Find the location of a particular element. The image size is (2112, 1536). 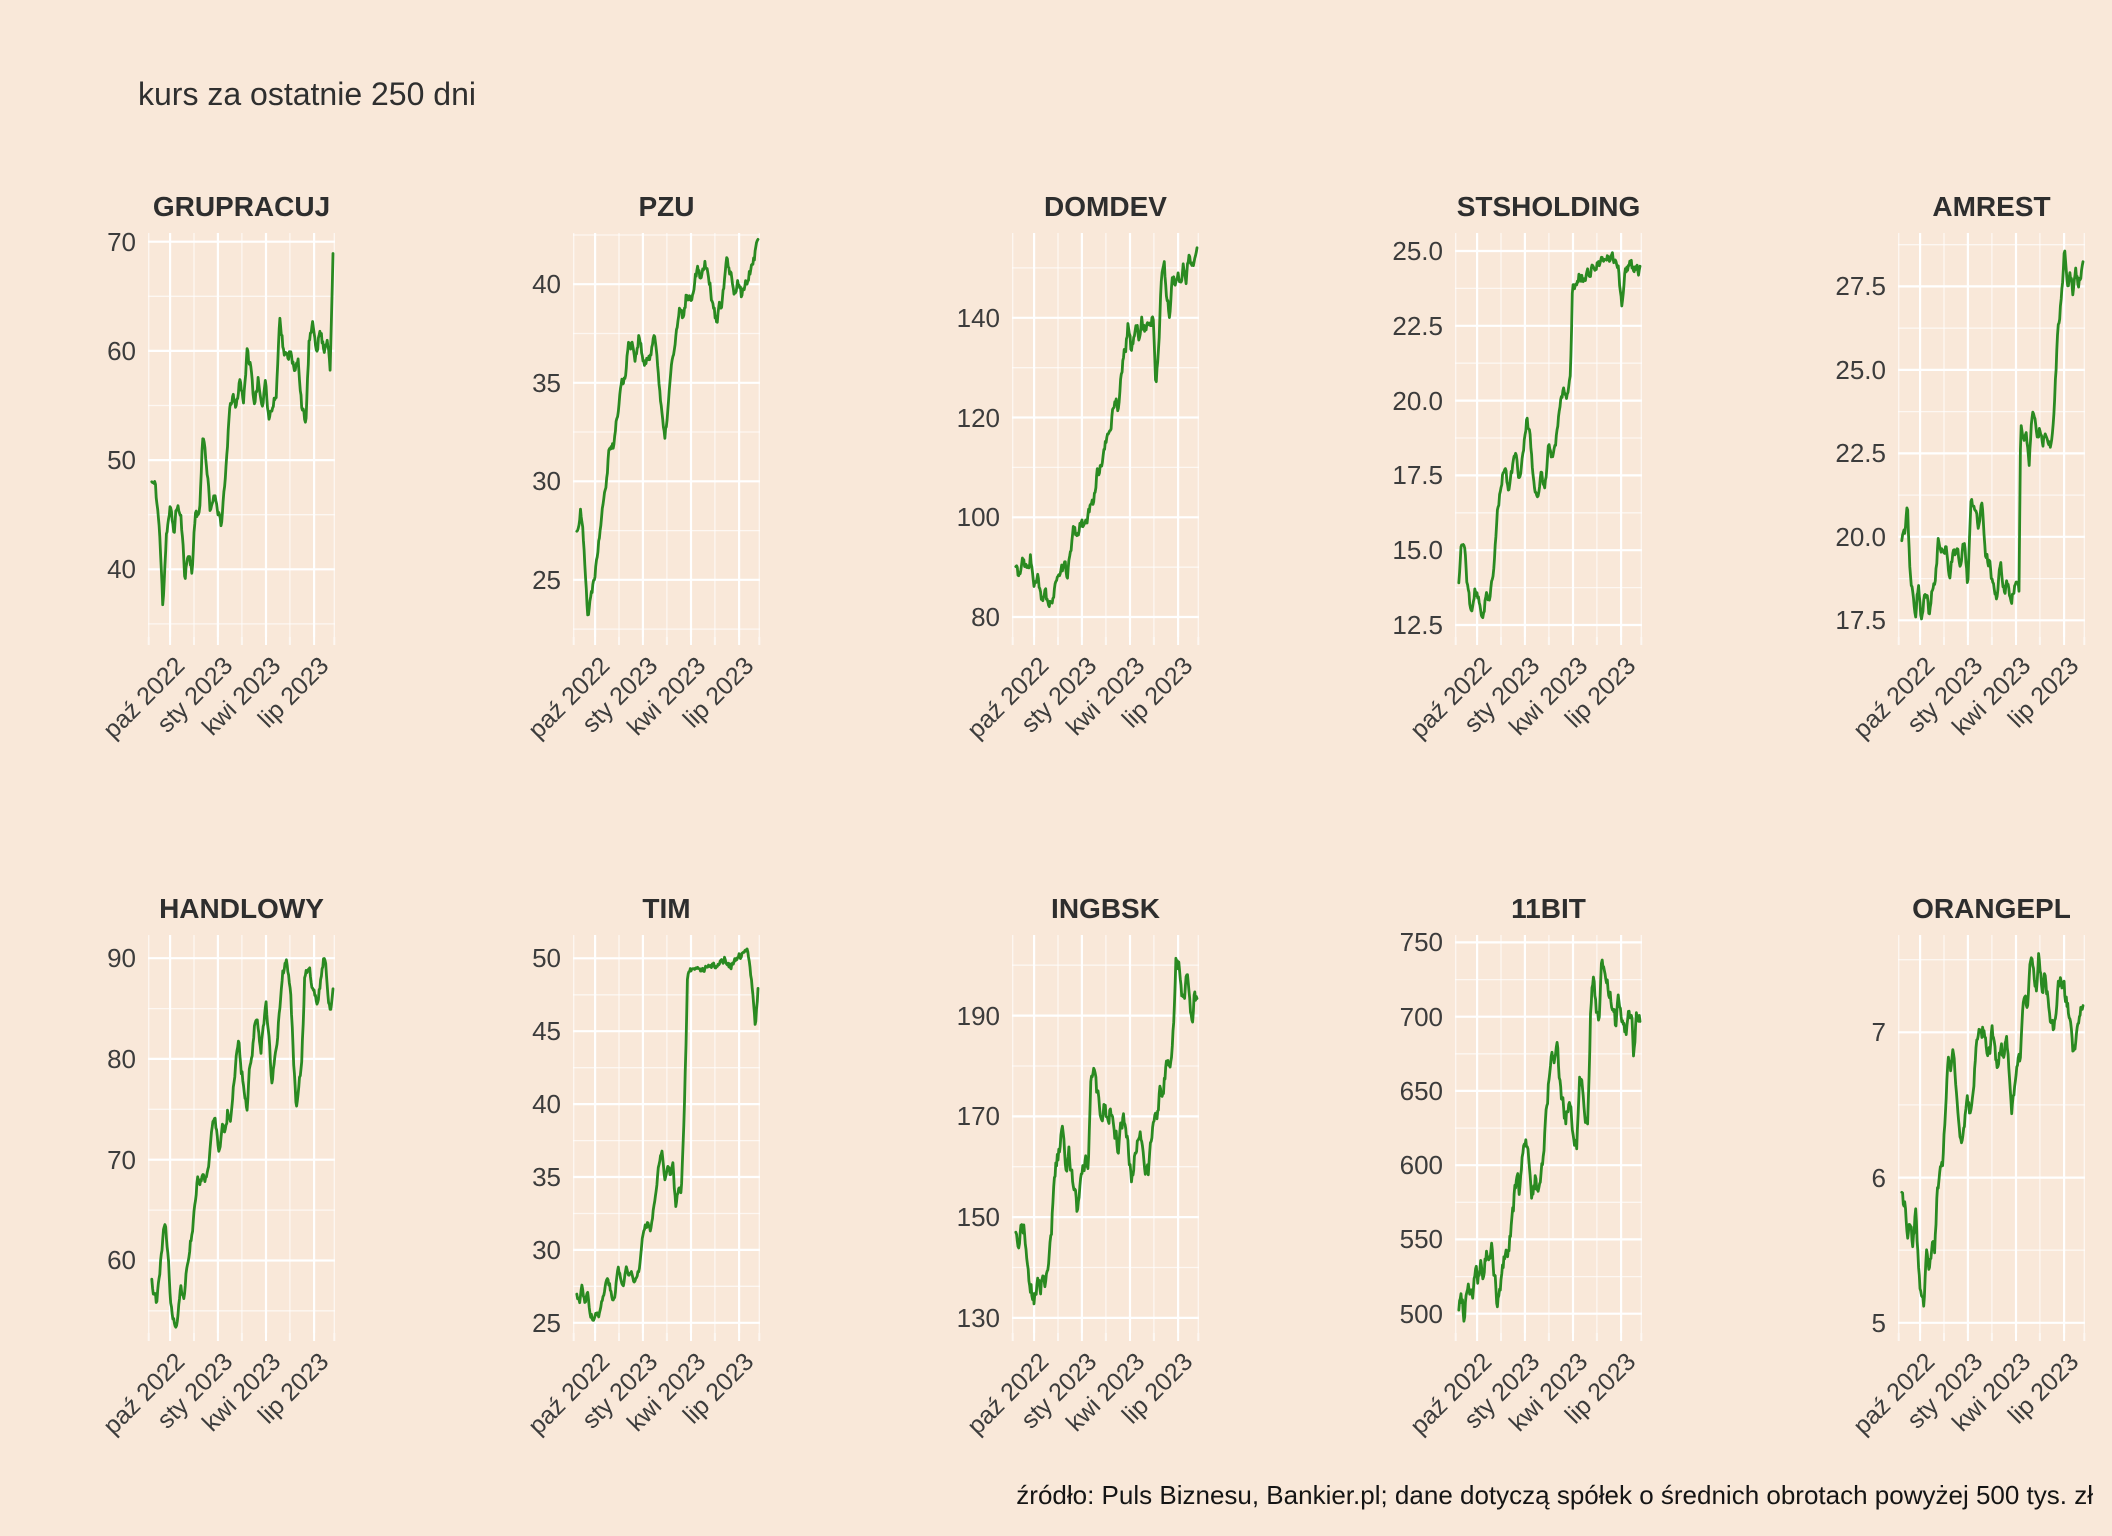

chart-title: 11BIT is located at coordinates (1548, 908).